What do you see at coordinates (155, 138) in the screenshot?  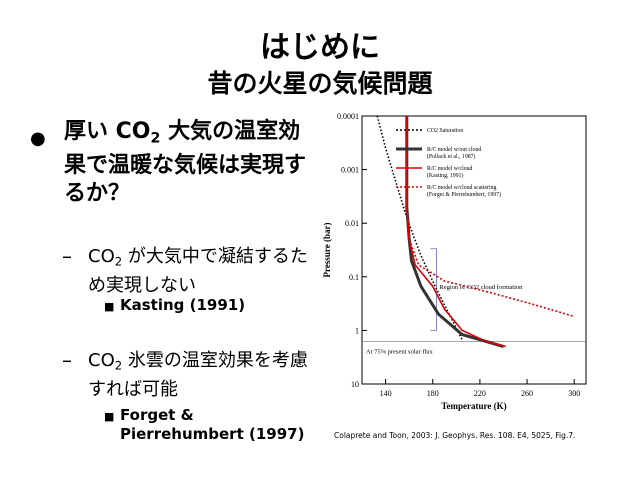 I see `bullet-main-sub: 2` at bounding box center [155, 138].